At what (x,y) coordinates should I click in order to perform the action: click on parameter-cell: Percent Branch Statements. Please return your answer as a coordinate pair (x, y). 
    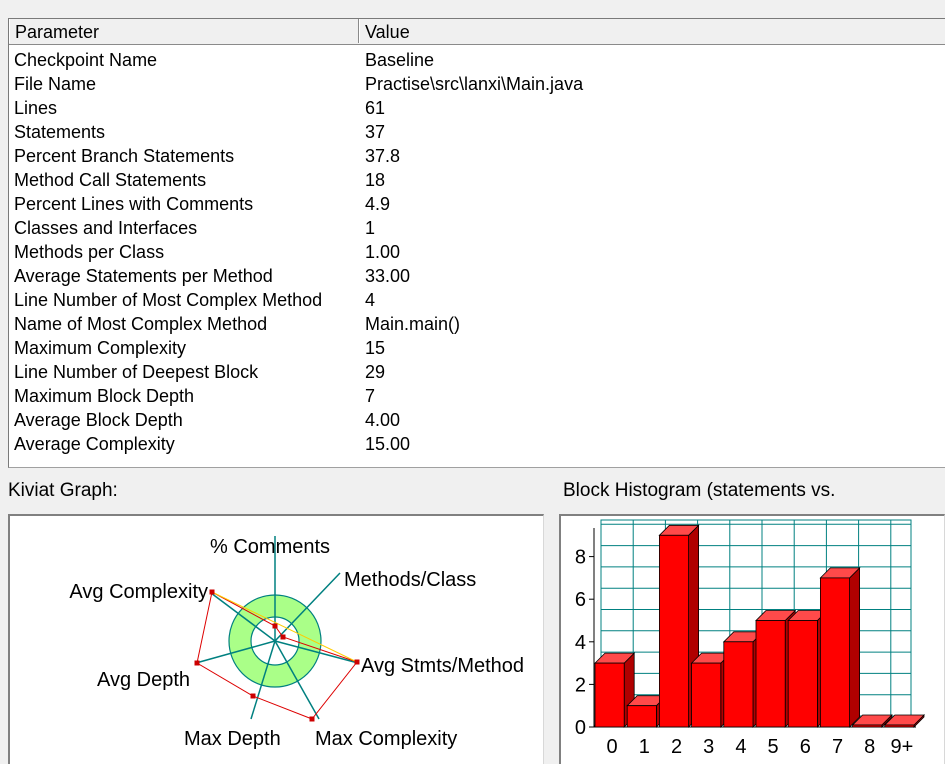
    Looking at the image, I should click on (124, 156).